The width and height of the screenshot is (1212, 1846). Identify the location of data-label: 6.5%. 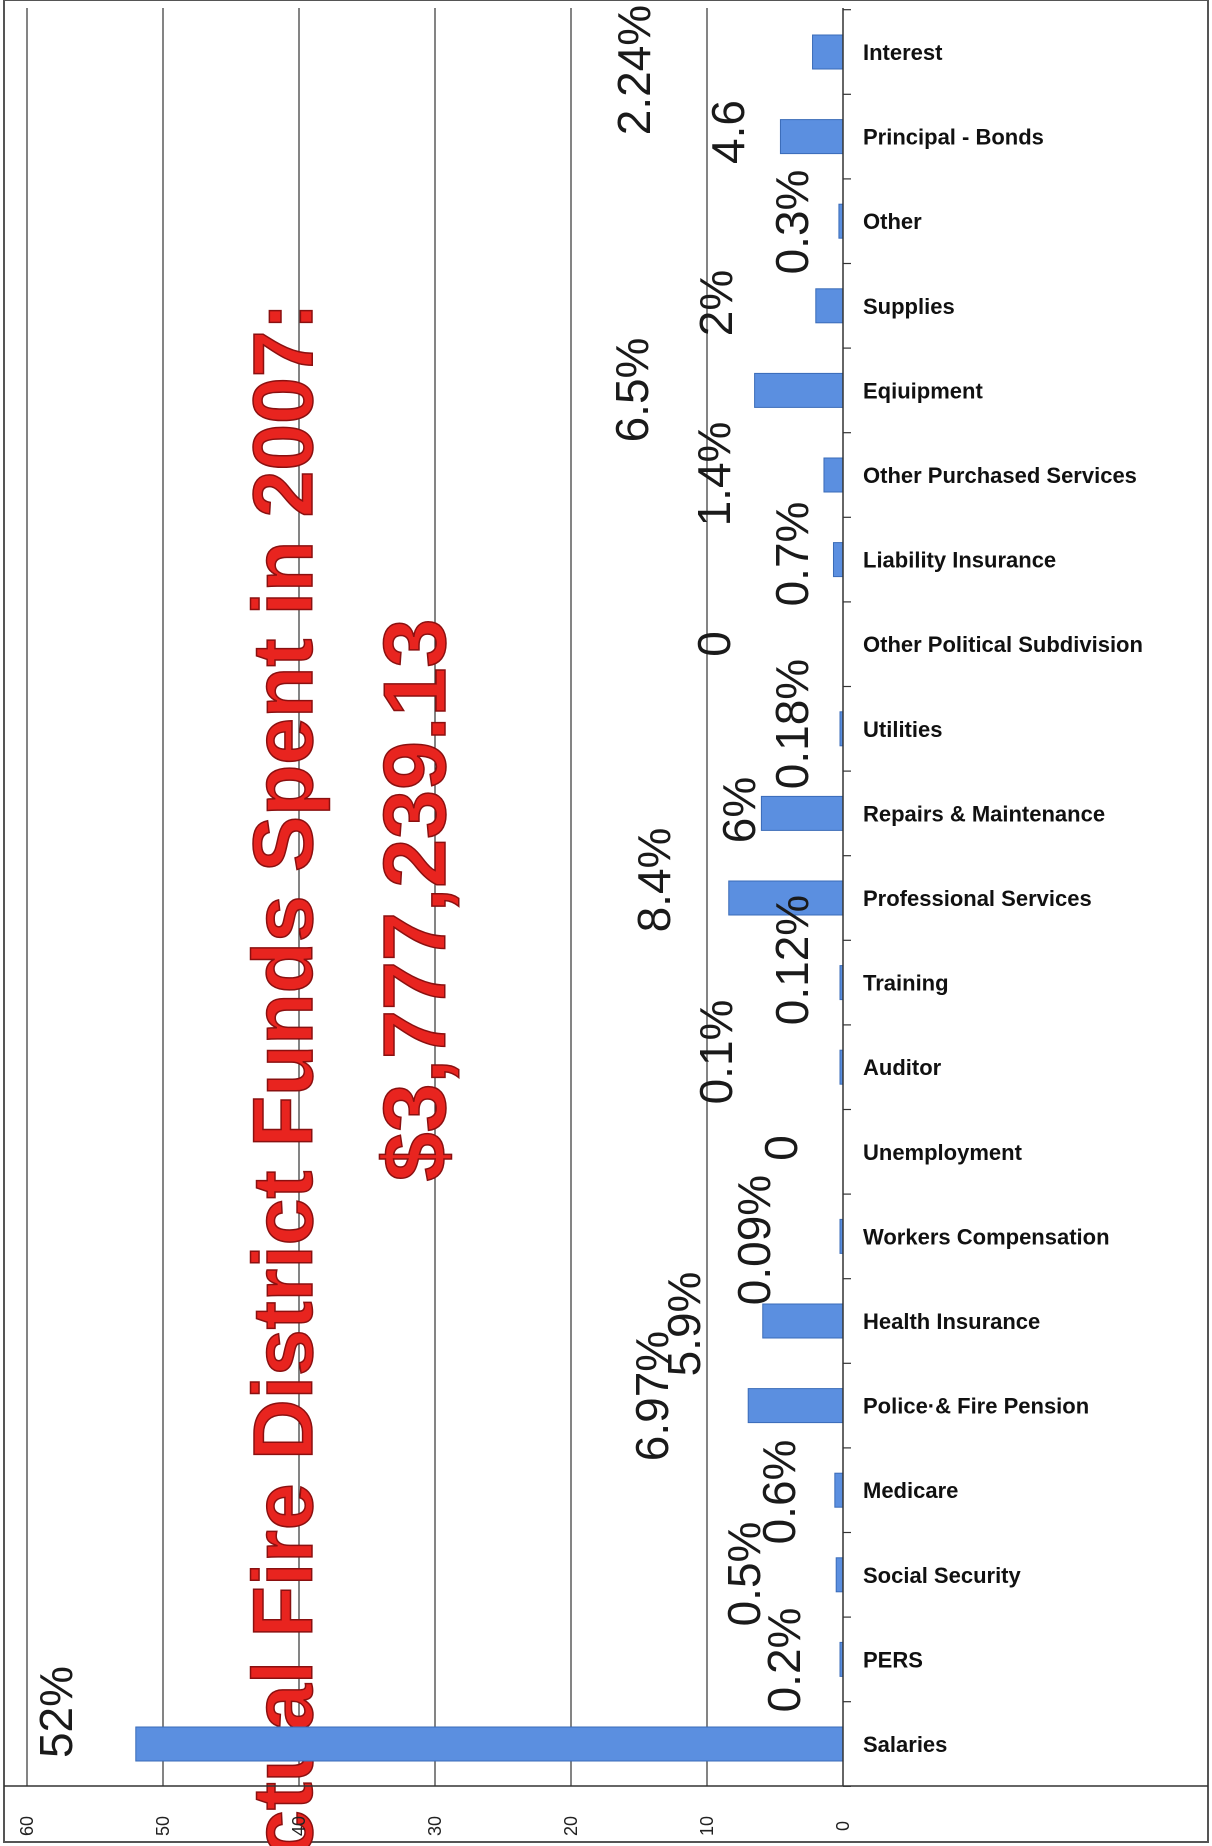
(632, 390).